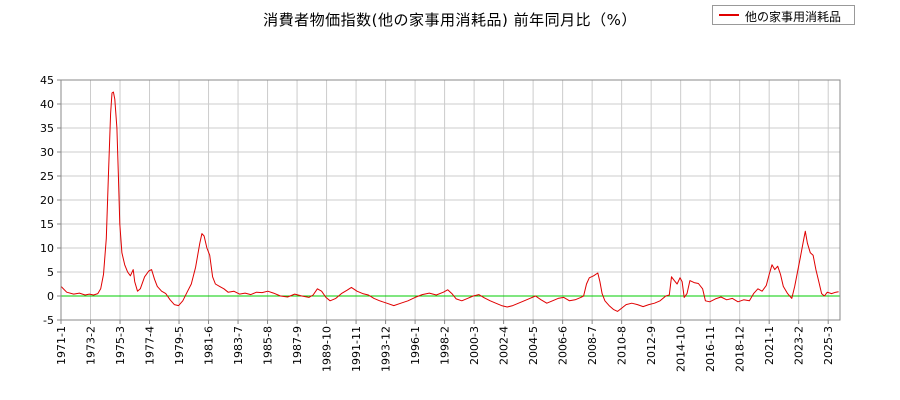 This screenshot has width=900, height=400. Describe the element at coordinates (592, 345) in the screenshot. I see `x-tick-label: 2008-7` at that location.